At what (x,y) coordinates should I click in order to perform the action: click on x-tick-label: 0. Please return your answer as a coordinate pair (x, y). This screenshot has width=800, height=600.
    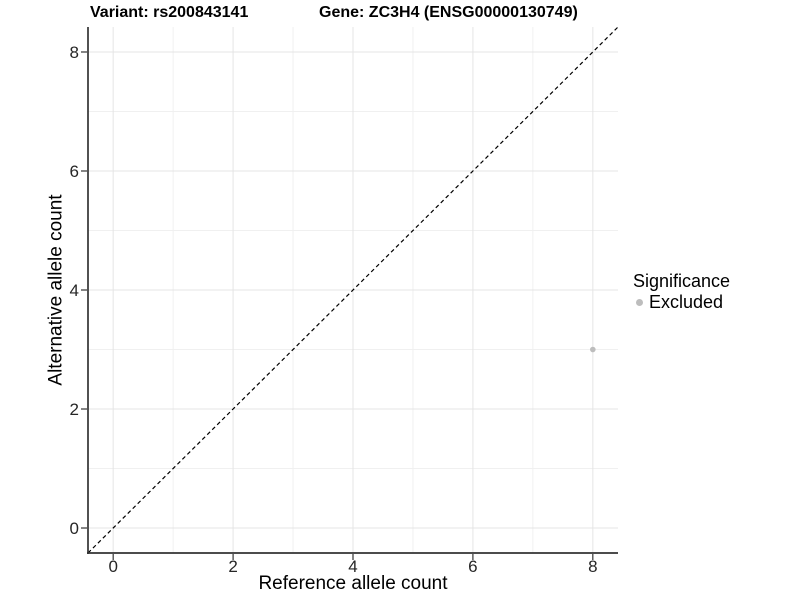
    Looking at the image, I should click on (112, 566).